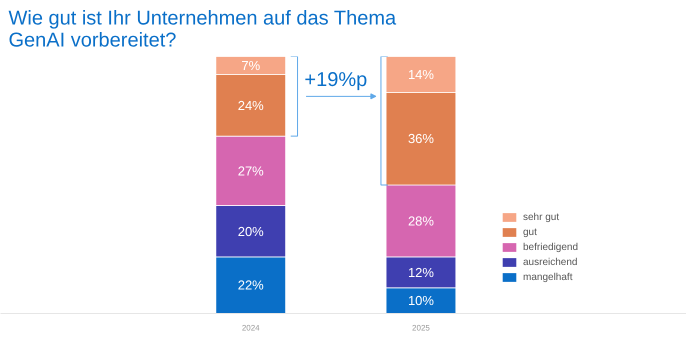 The height and width of the screenshot is (343, 686). Describe the element at coordinates (251, 231) in the screenshot. I see `data-label: 20%` at that location.